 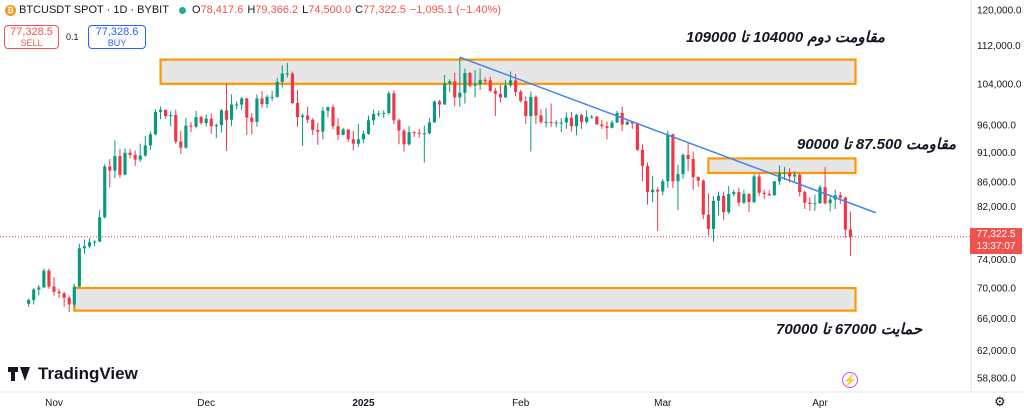 I want to click on high-label: H, so click(x=251, y=10).